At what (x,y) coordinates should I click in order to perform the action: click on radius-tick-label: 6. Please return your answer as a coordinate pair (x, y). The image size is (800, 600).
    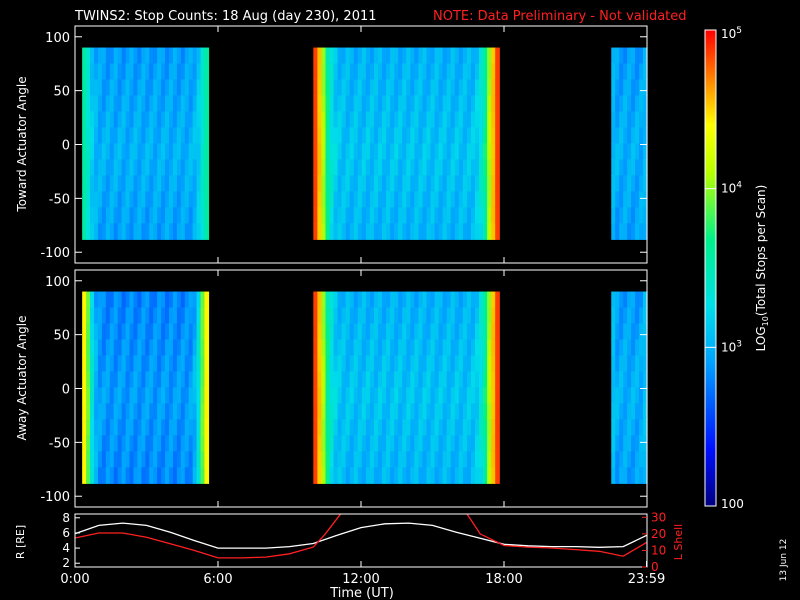
    Looking at the image, I should click on (66, 533).